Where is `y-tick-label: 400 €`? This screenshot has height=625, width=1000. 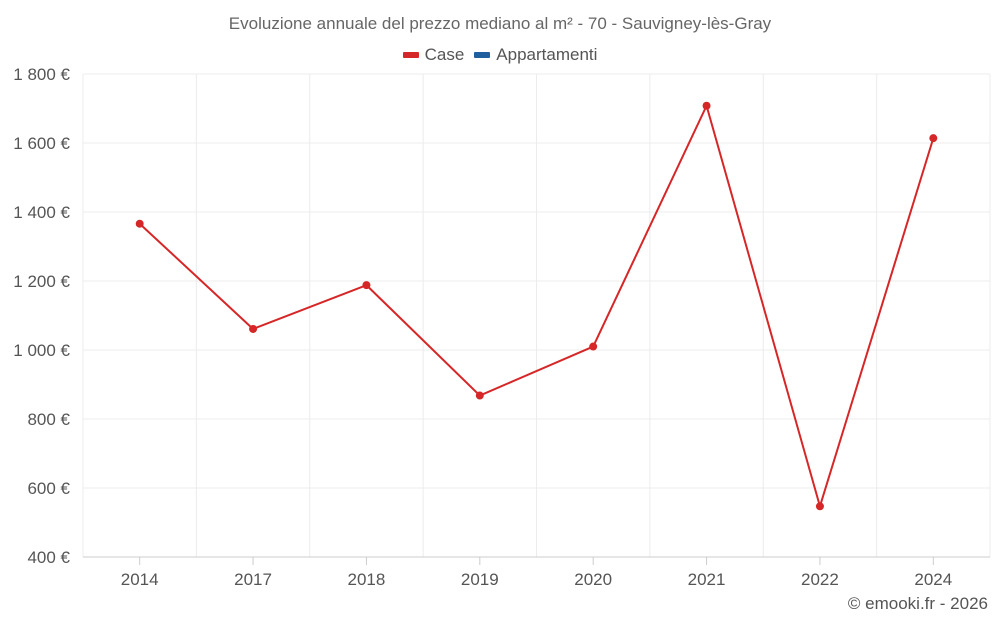 y-tick-label: 400 € is located at coordinates (48, 557).